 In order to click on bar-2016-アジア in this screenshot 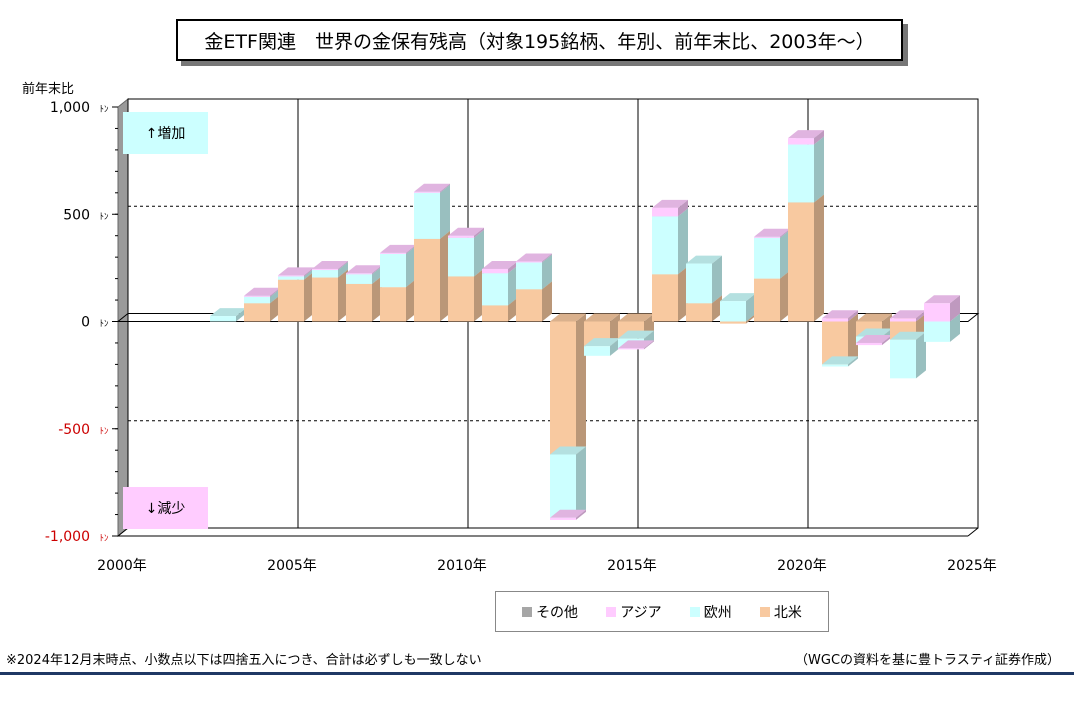, I will do `click(670, 208)`.